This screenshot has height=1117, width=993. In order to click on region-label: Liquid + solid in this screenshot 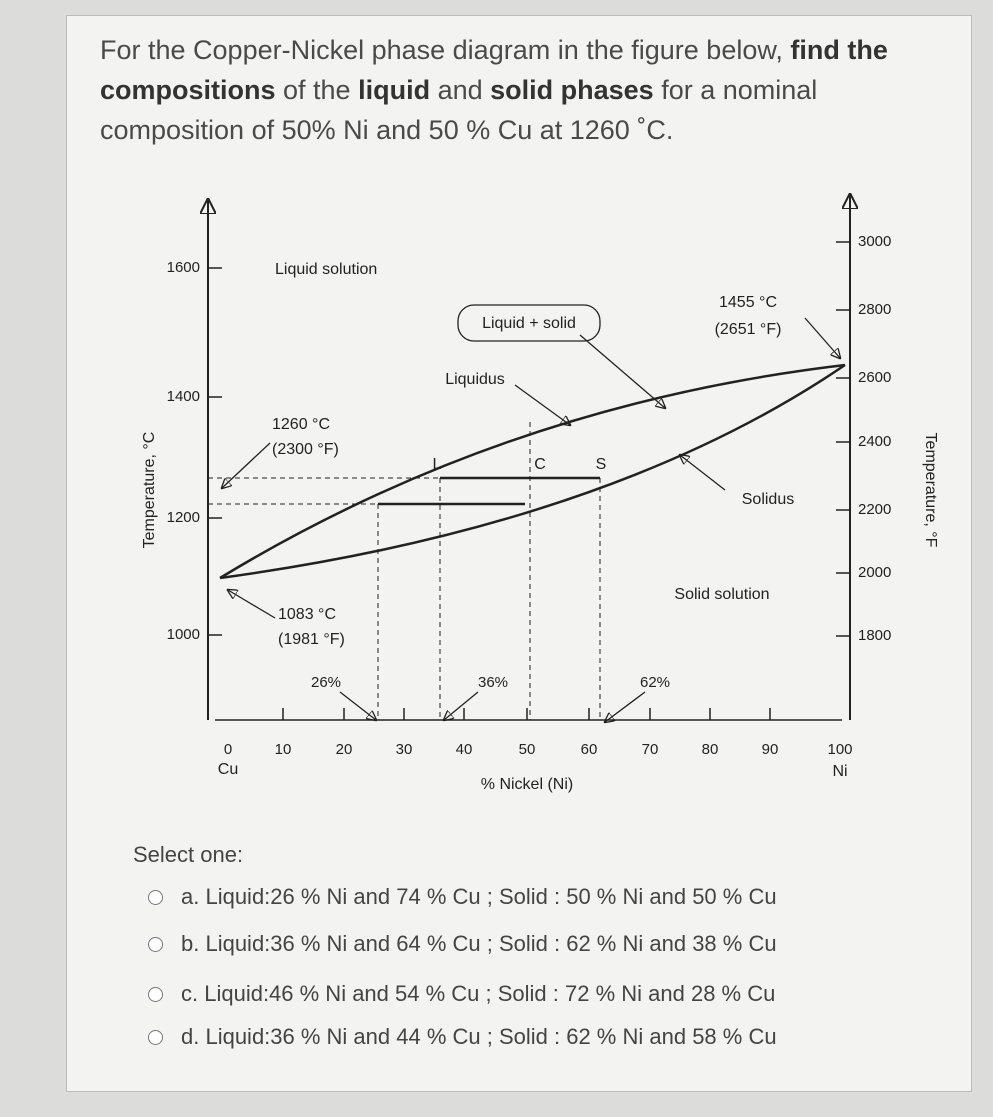, I will do `click(529, 323)`.